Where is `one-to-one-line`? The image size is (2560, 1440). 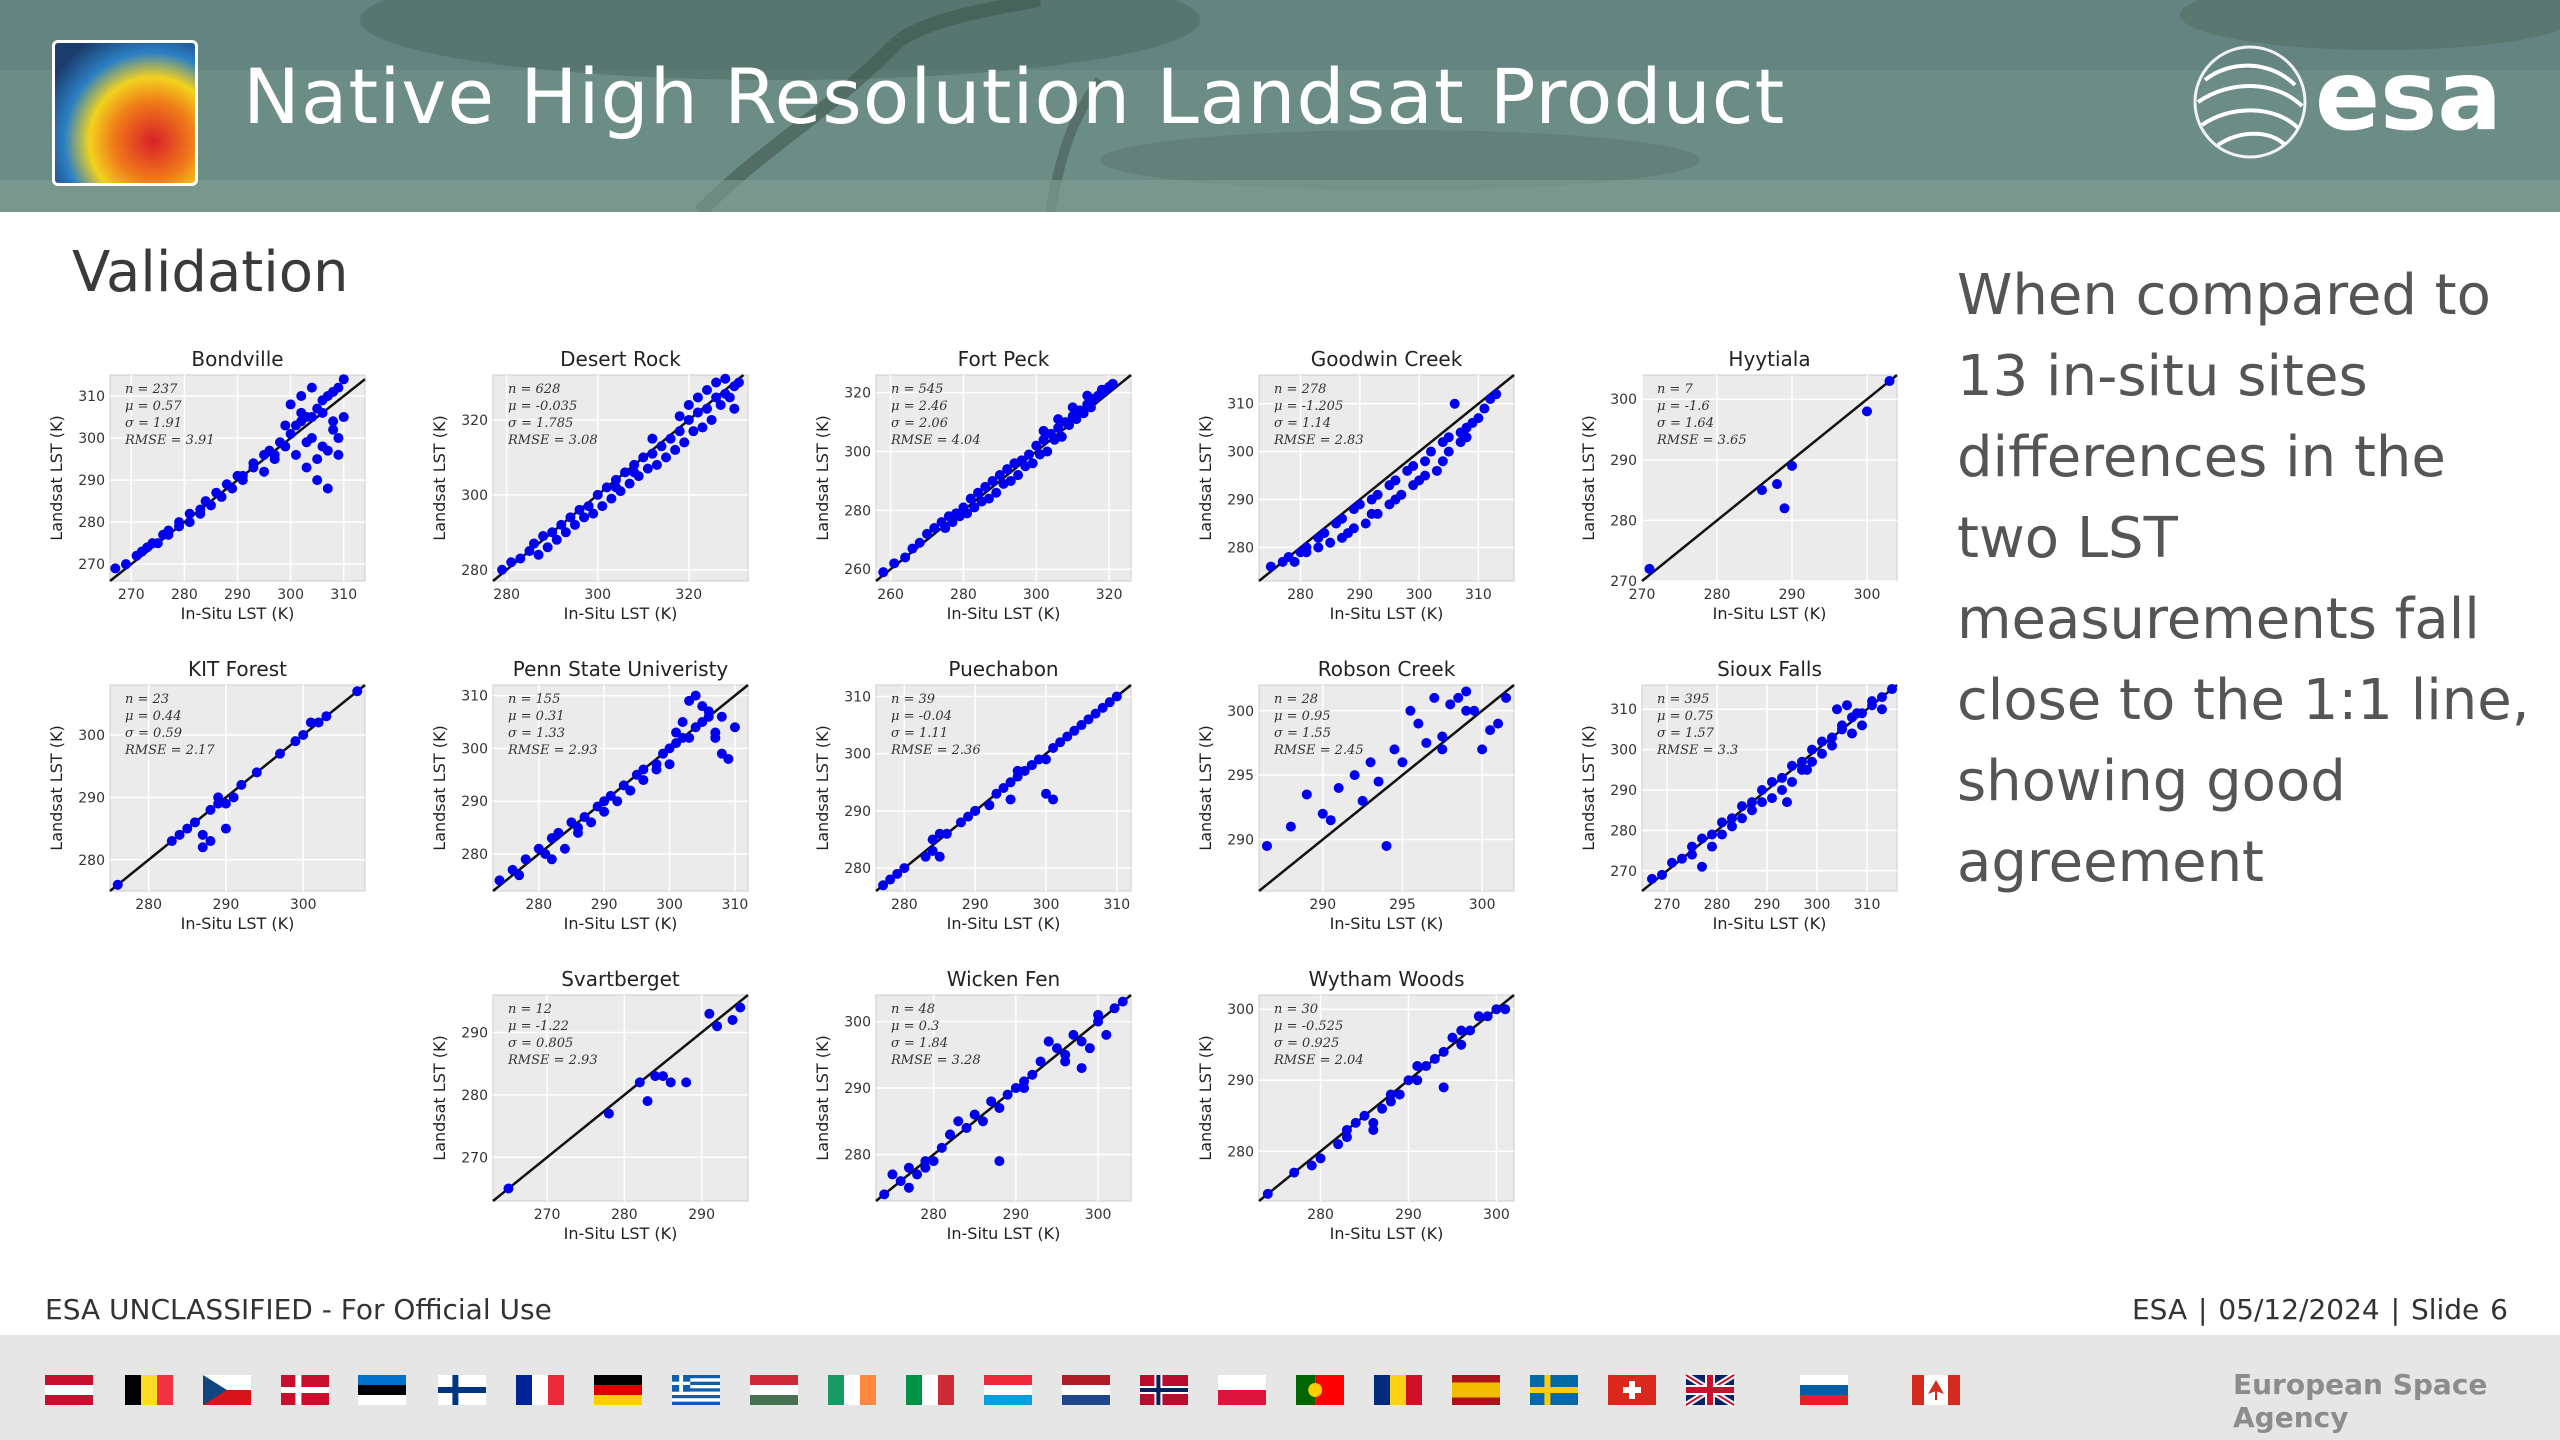 one-to-one-line is located at coordinates (1003, 1098).